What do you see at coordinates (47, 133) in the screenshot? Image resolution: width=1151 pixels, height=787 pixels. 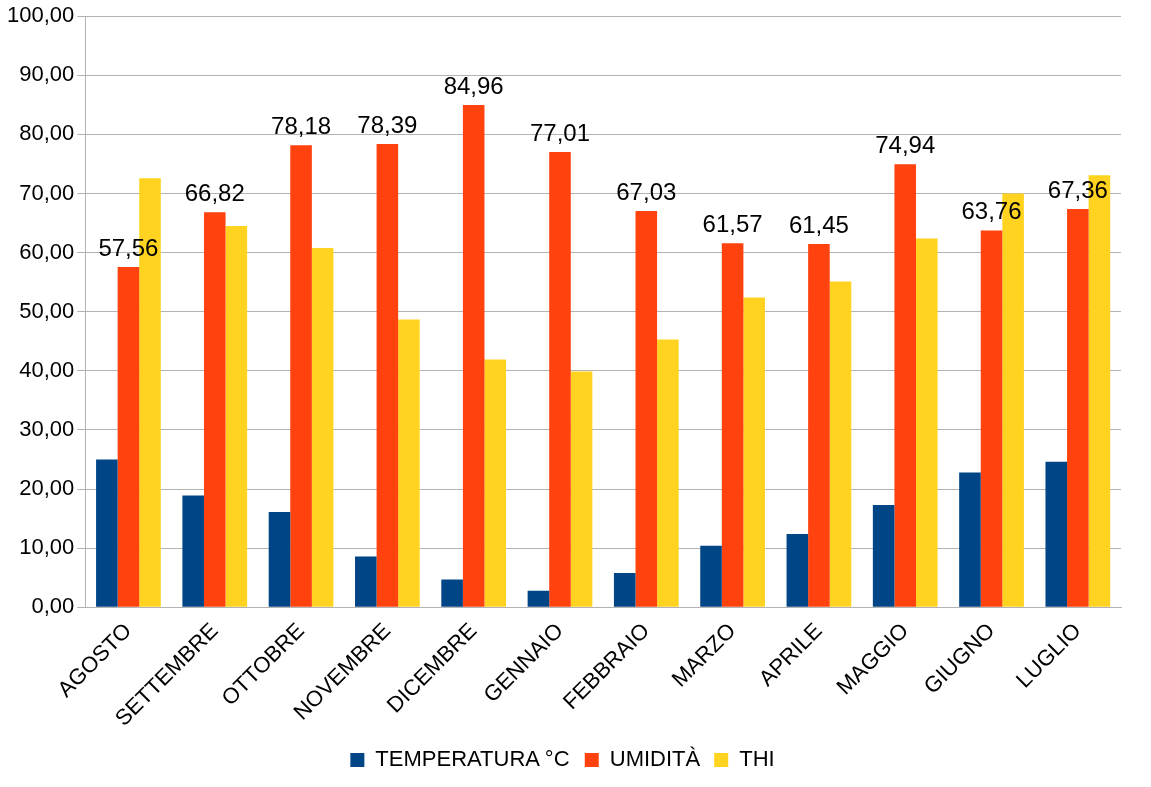 I see `y-tick-label: 80,00` at bounding box center [47, 133].